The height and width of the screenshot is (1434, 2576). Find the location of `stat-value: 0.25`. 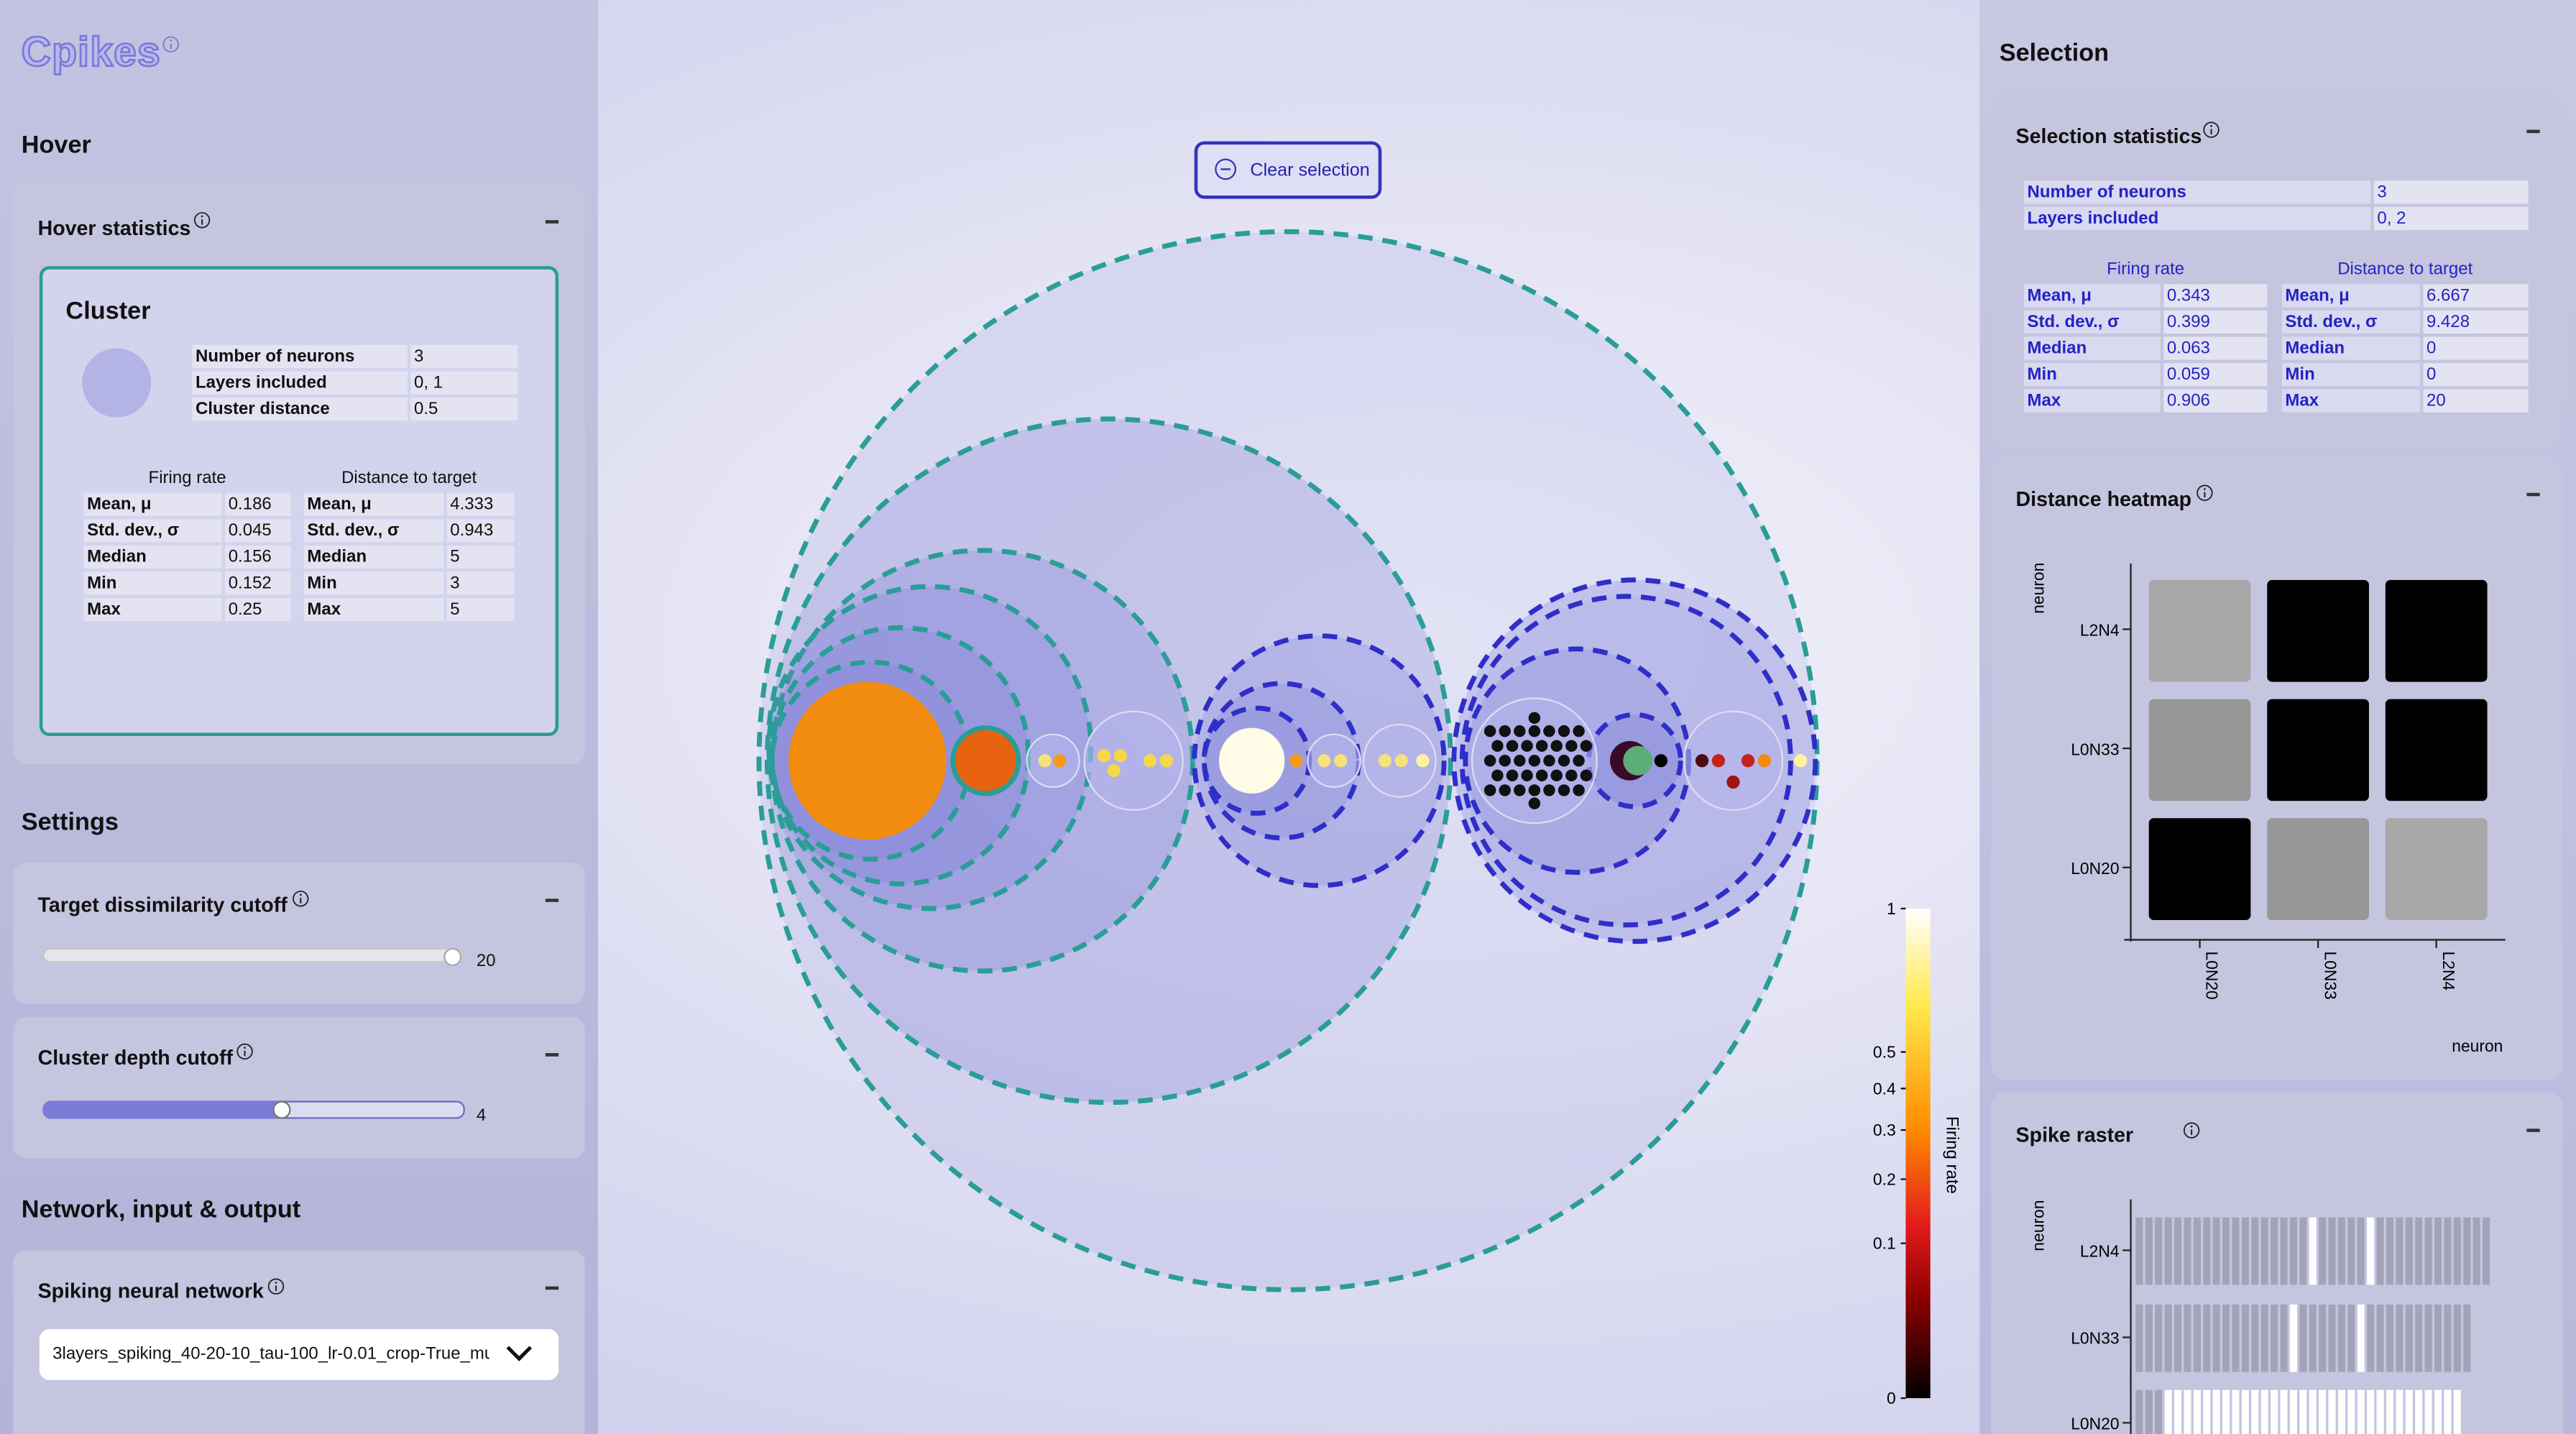

stat-value: 0.25 is located at coordinates (258, 609).